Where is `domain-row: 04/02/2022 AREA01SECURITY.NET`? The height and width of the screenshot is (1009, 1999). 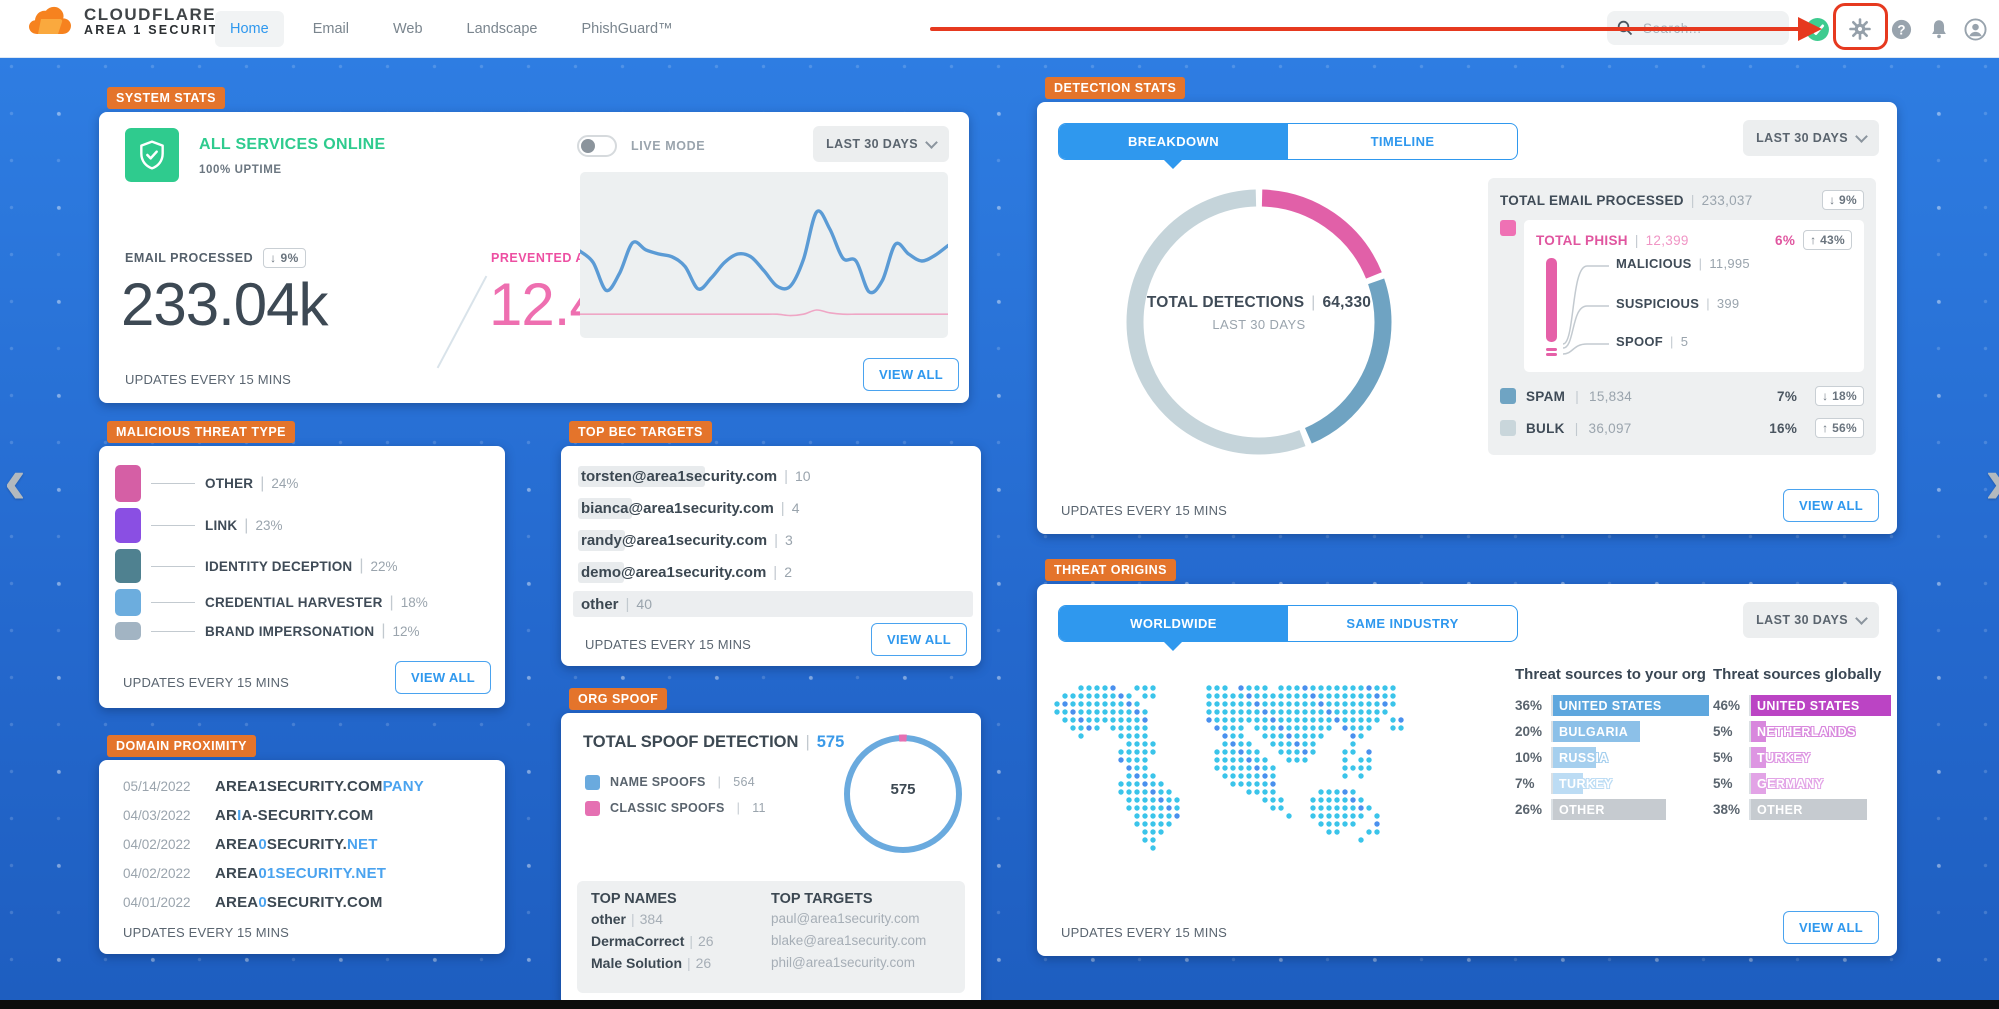 domain-row: 04/02/2022 AREA01SECURITY.NET is located at coordinates (306, 879).